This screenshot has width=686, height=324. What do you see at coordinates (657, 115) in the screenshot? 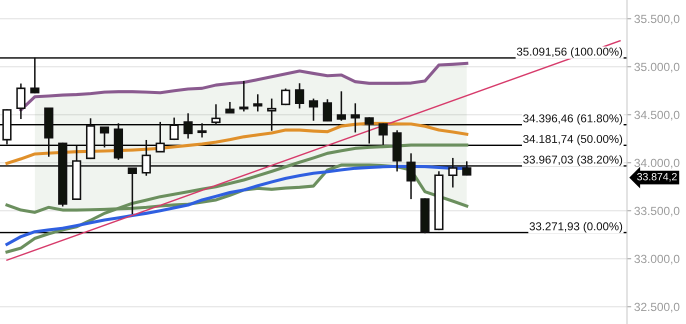
I see `y-tick-label: 34.500,0` at bounding box center [657, 115].